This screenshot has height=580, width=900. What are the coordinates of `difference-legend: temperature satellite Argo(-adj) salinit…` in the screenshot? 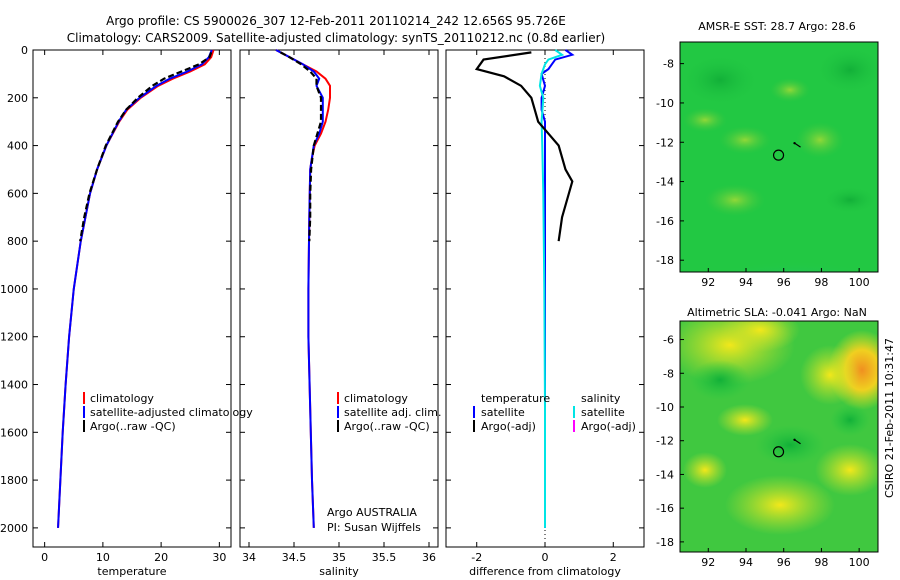 It's located at (554, 412).